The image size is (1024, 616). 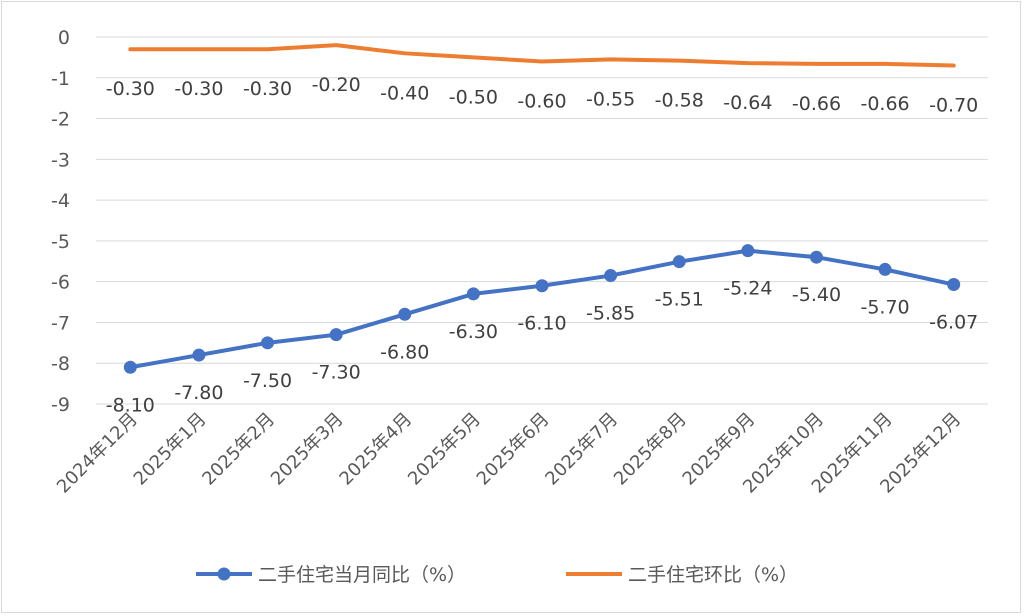 What do you see at coordinates (581, 449) in the screenshot?
I see `x-tick-label: 2025年7月` at bounding box center [581, 449].